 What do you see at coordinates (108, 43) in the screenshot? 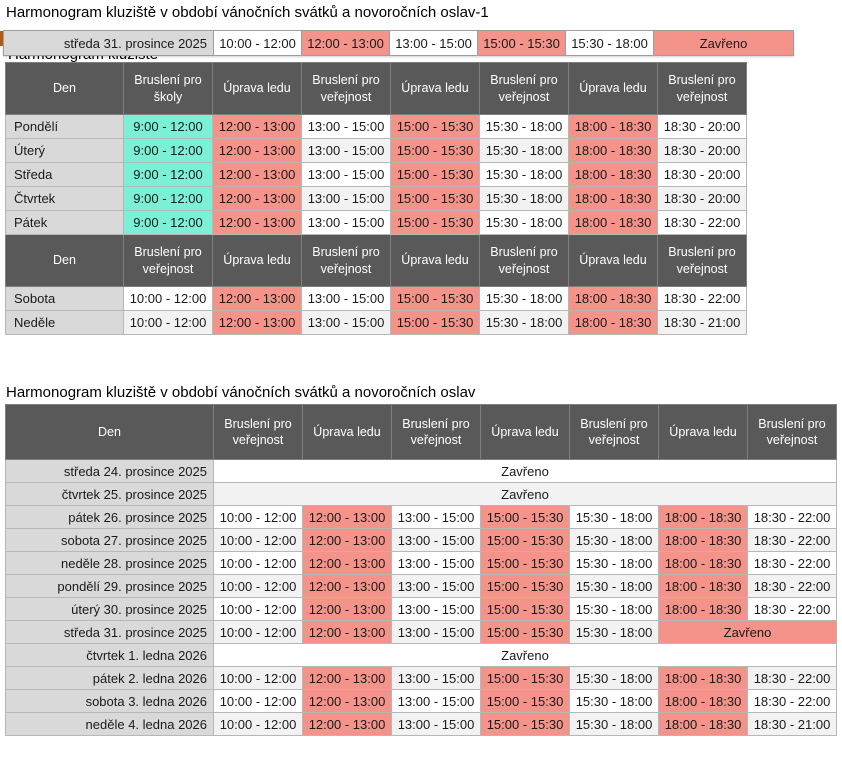
I see `day-cell: středa 31. prosince 2025` at bounding box center [108, 43].